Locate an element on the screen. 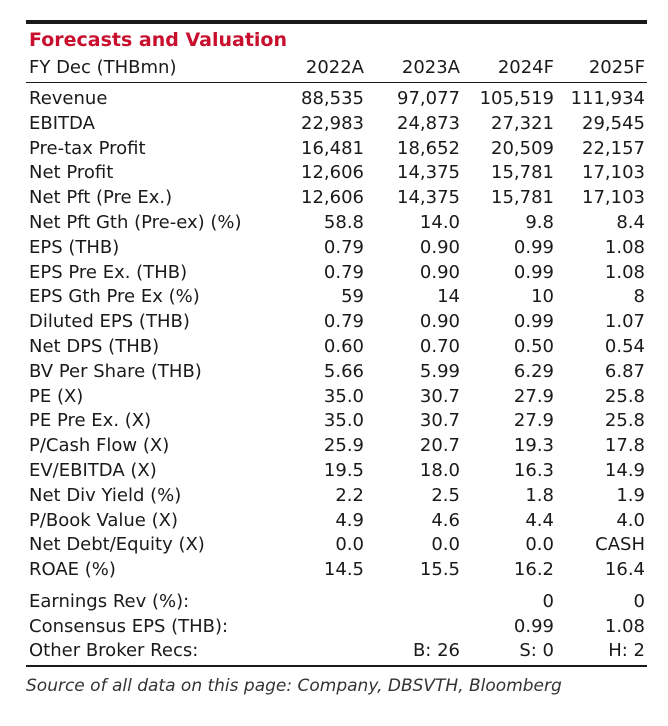  row-value: 59 is located at coordinates (352, 297).